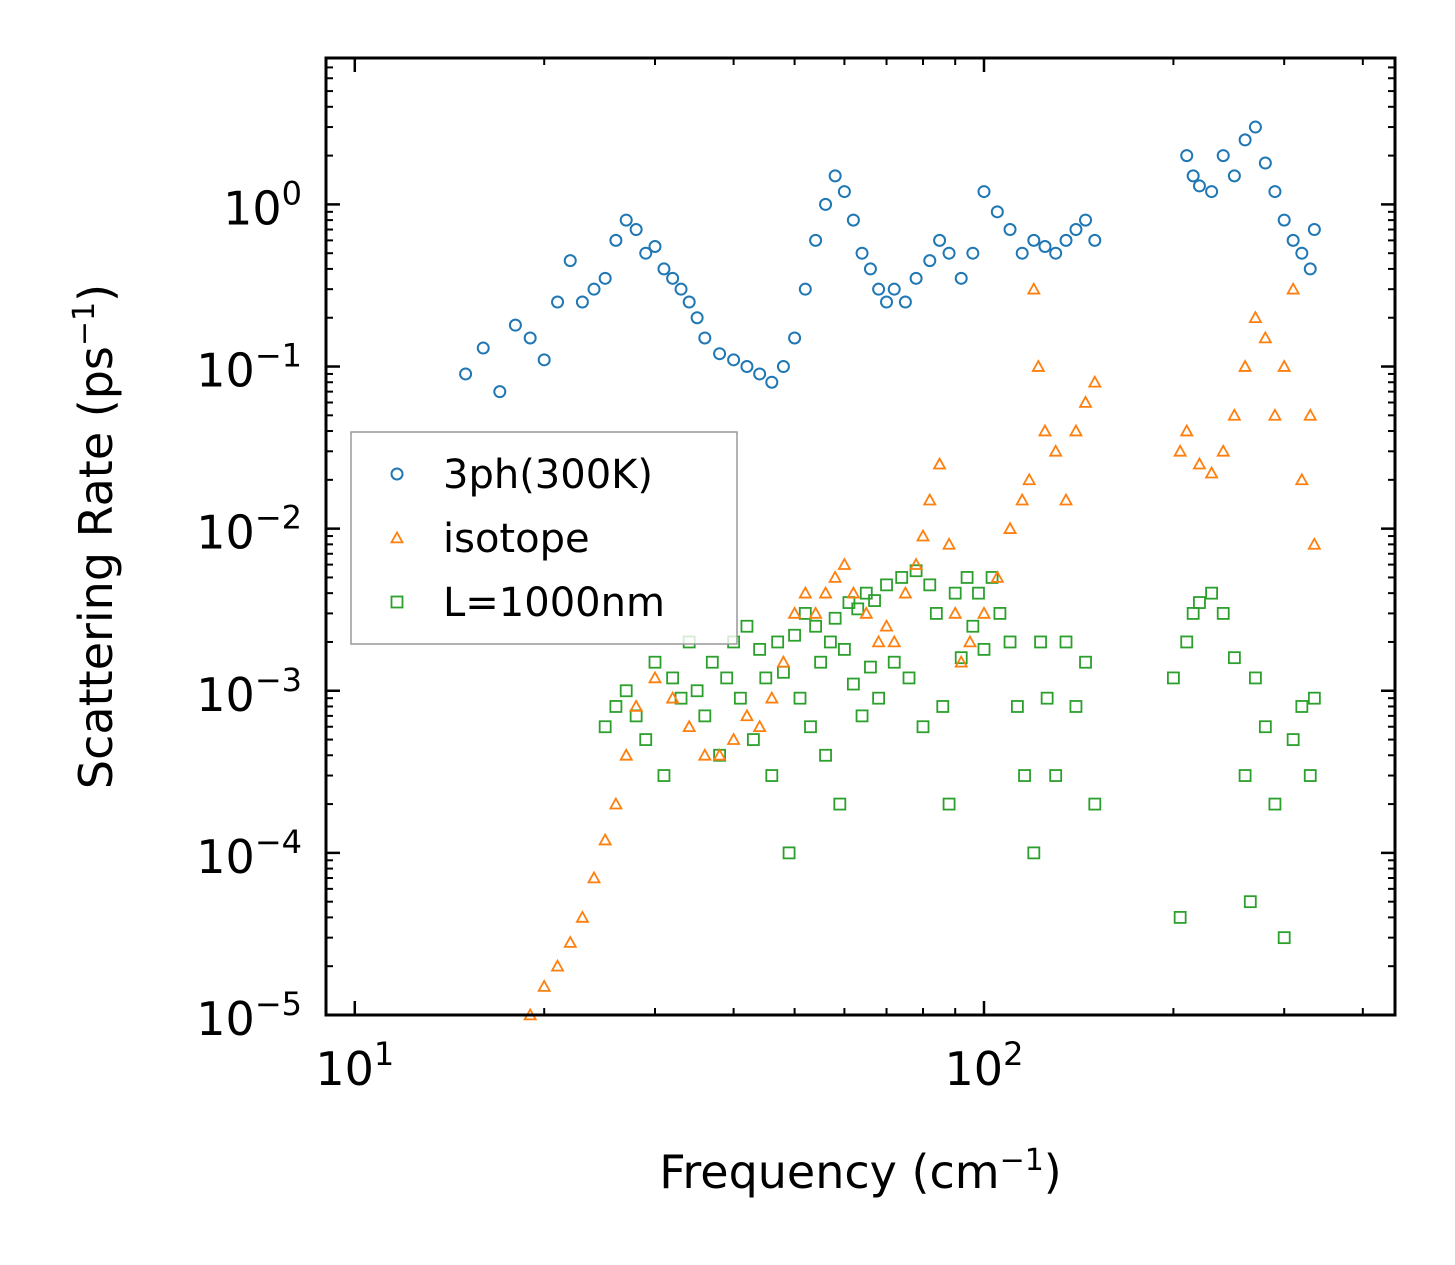 The height and width of the screenshot is (1265, 1455). What do you see at coordinates (84, 324) in the screenshot?
I see `y-axis-label-exponent: −1` at bounding box center [84, 324].